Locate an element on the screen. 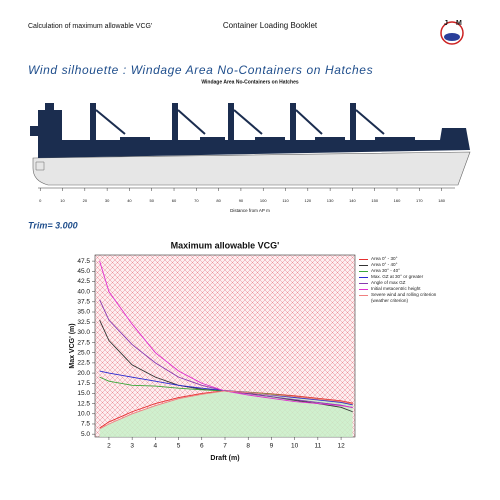 The image size is (500, 500). legend-entry: Area 30° - 40° is located at coordinates (406, 271).